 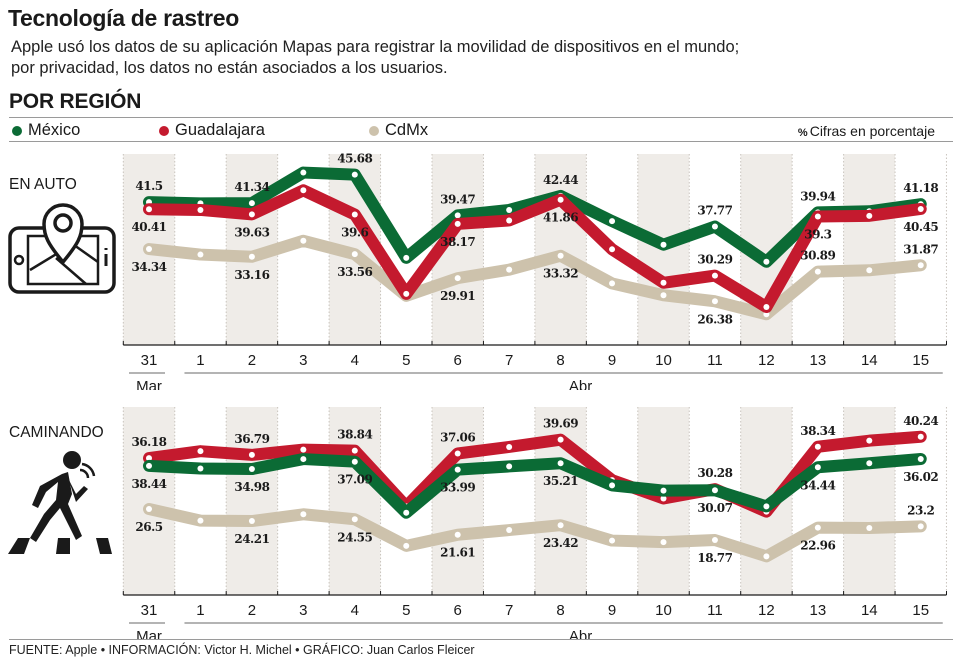 What do you see at coordinates (458, 360) in the screenshot?
I see `x-tick-label: 6` at bounding box center [458, 360].